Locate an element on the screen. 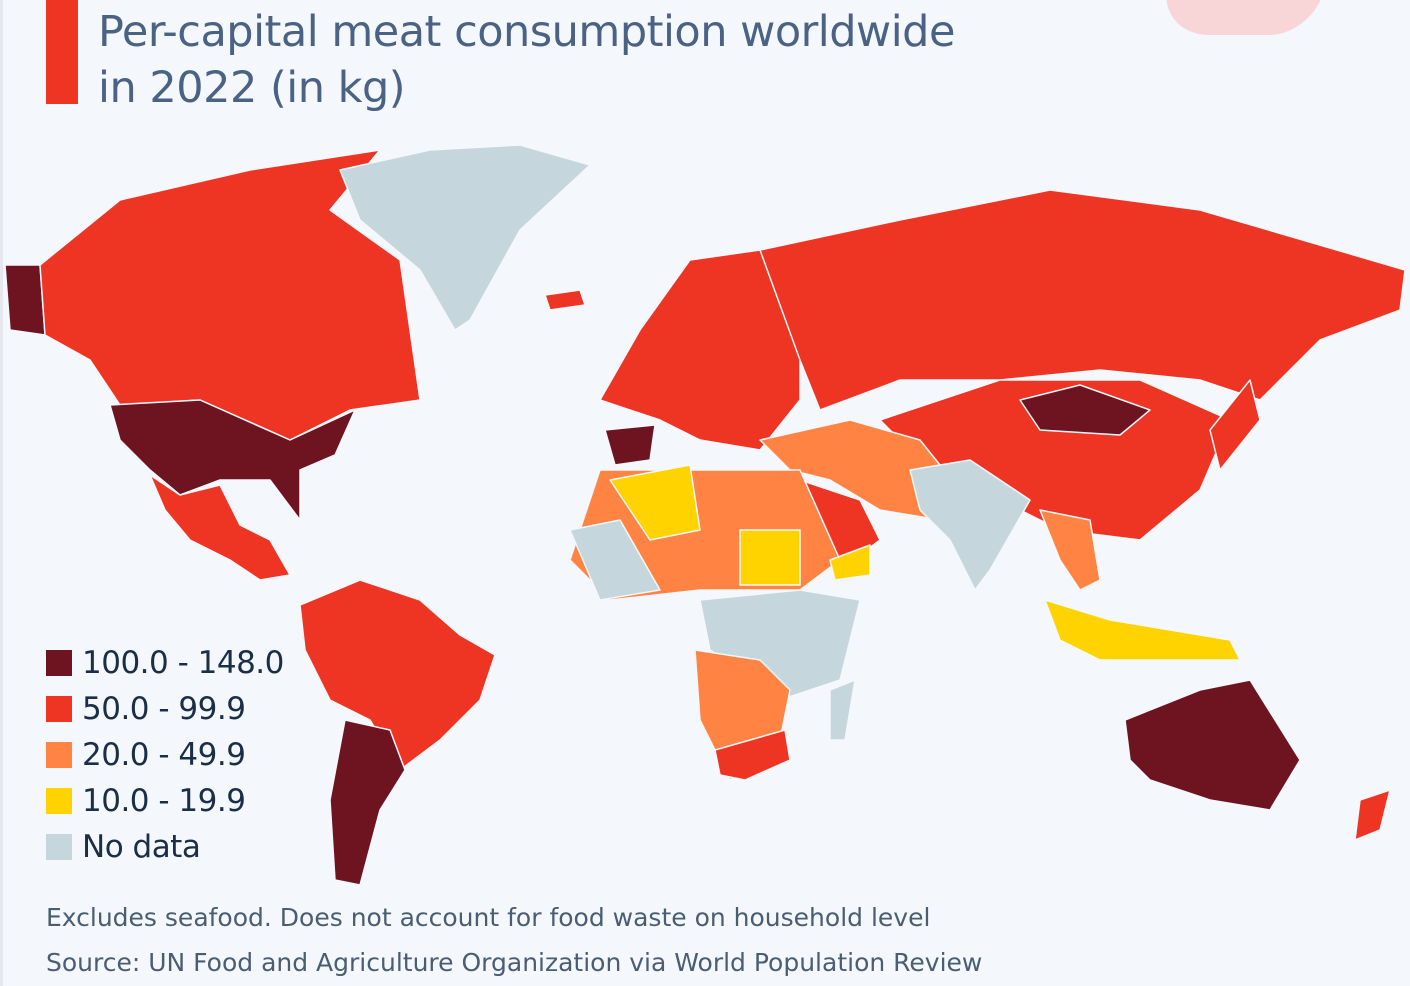 This screenshot has height=986, width=1410. legend-item: 10.0 - 19.9 is located at coordinates (165, 801).